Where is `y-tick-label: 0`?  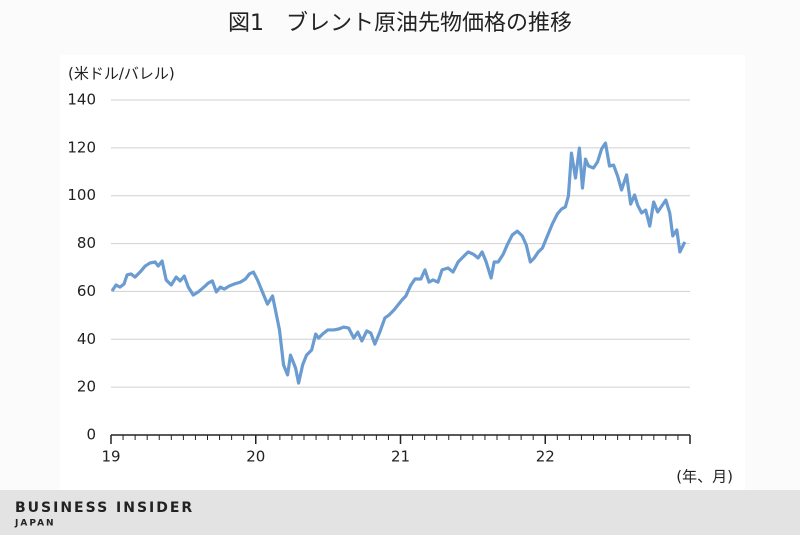
y-tick-label: 0 is located at coordinates (91, 435).